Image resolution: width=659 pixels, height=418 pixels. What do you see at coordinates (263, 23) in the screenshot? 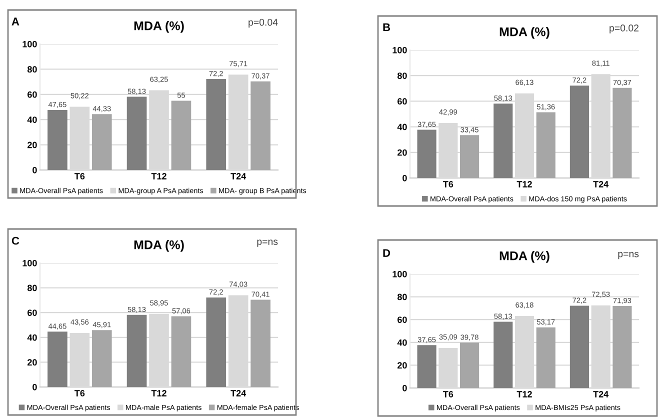
I see `text: p=0.04` at bounding box center [263, 23].